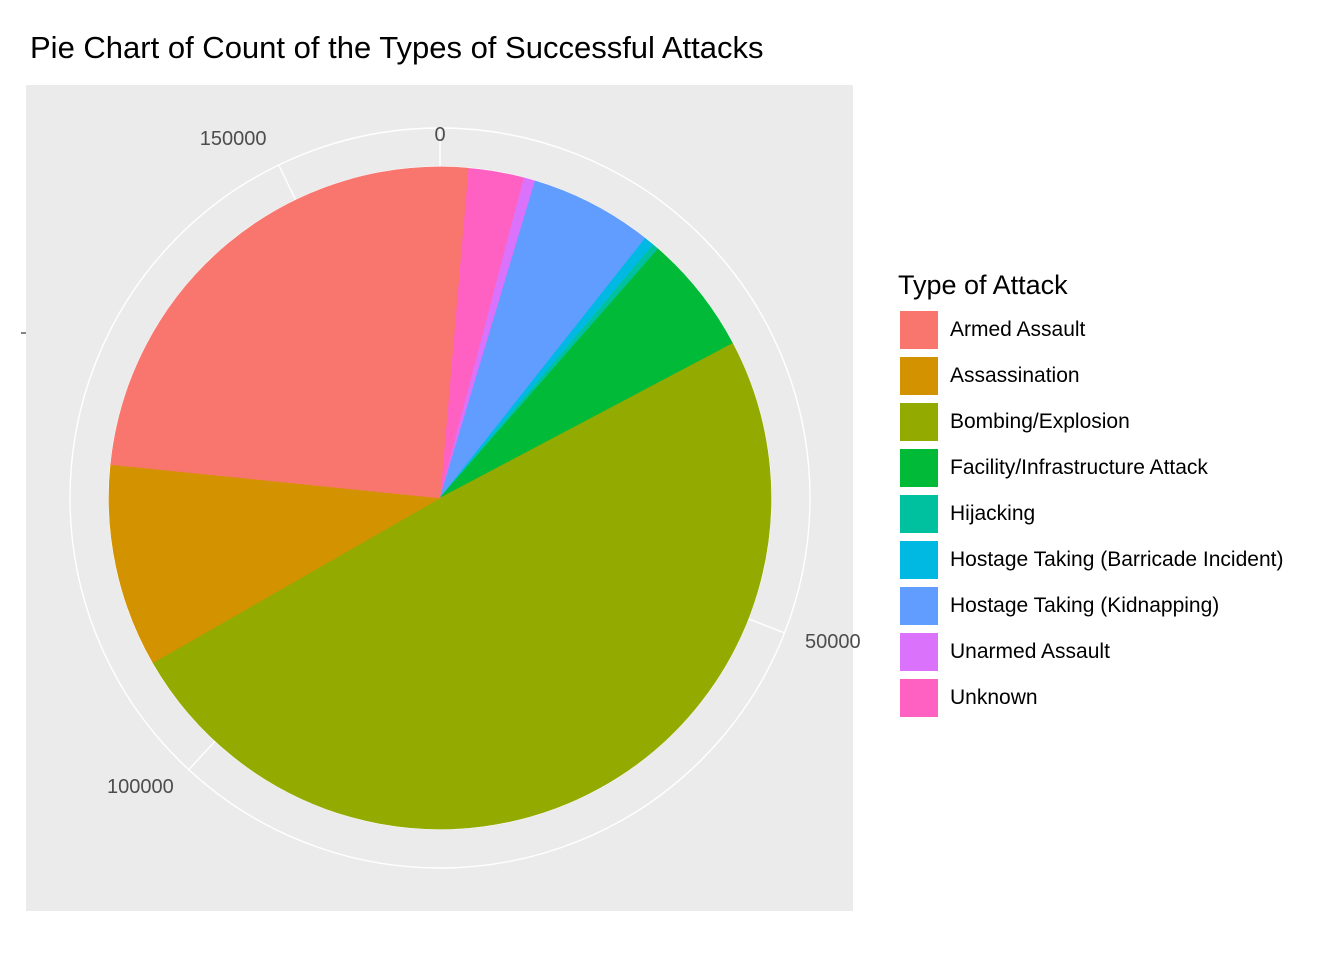 This screenshot has width=1344, height=960. Describe the element at coordinates (833, 642) in the screenshot. I see `angle-tick-label: 50000` at that location.